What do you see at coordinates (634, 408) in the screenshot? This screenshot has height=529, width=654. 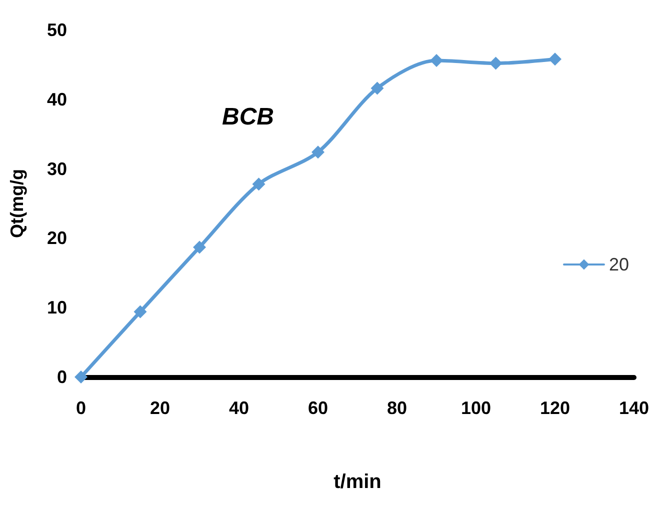 I see `x-tick-label: 140` at bounding box center [634, 408].